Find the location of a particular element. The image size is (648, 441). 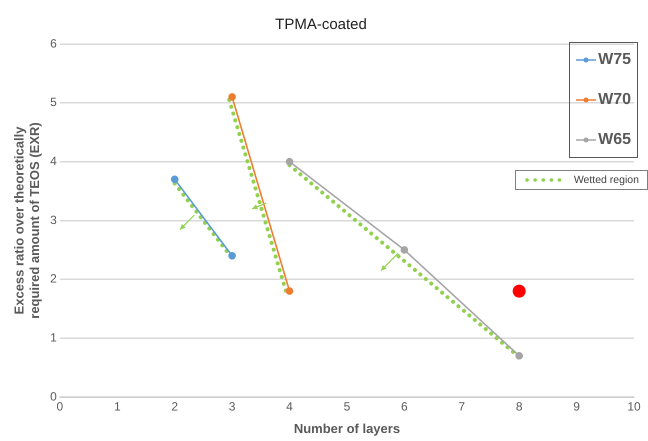

chart-title: TPMA-coated is located at coordinates (321, 25).